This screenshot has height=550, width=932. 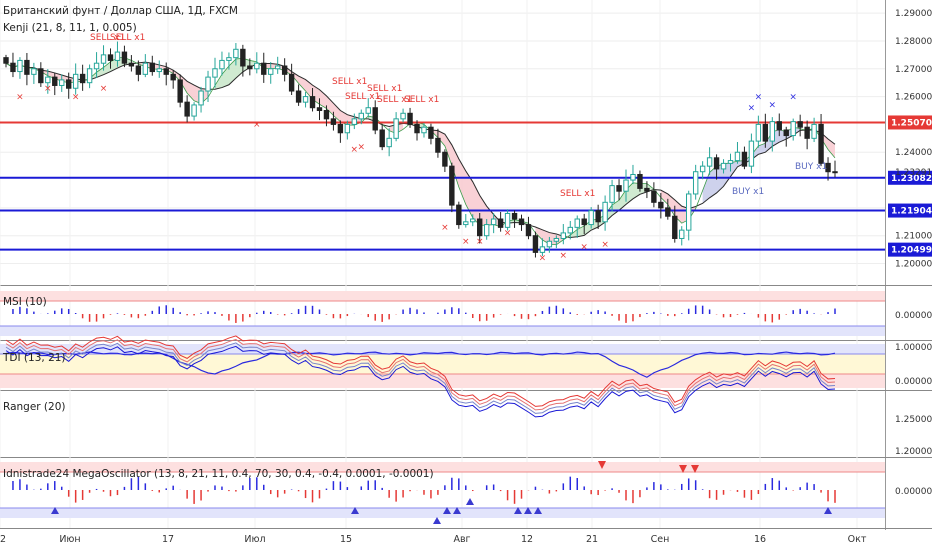 I want to click on price-tick-label: 1.29000, so click(x=913, y=14).